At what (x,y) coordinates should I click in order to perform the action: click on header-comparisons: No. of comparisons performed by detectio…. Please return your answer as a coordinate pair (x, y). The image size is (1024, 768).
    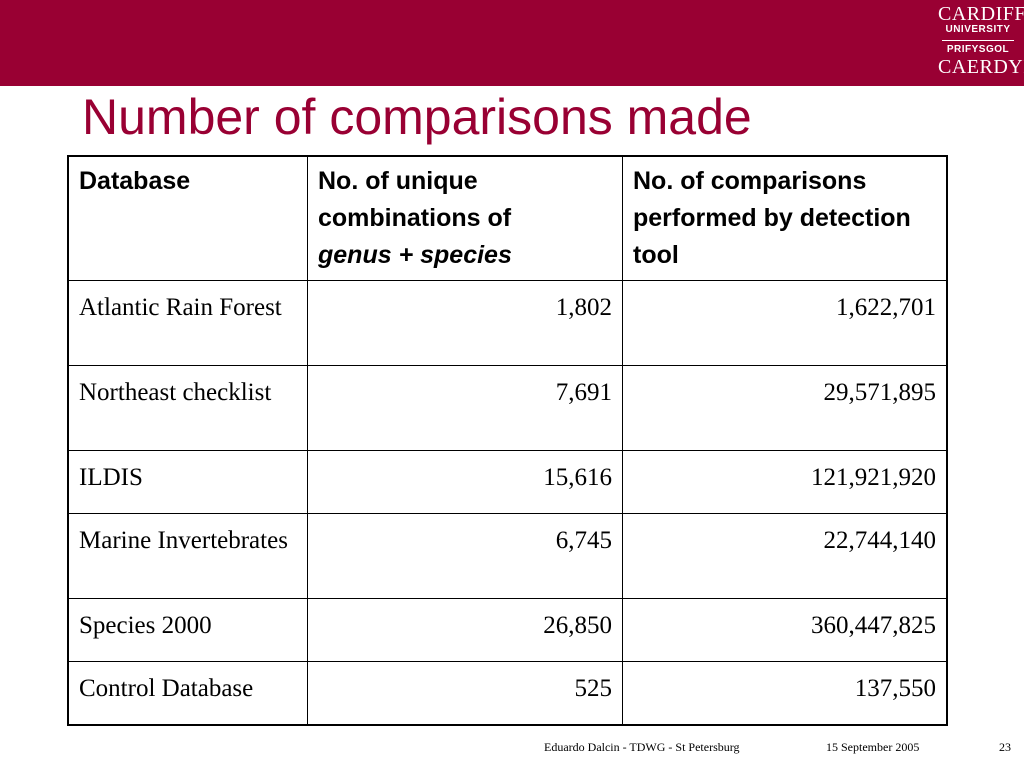
    Looking at the image, I should click on (785, 218).